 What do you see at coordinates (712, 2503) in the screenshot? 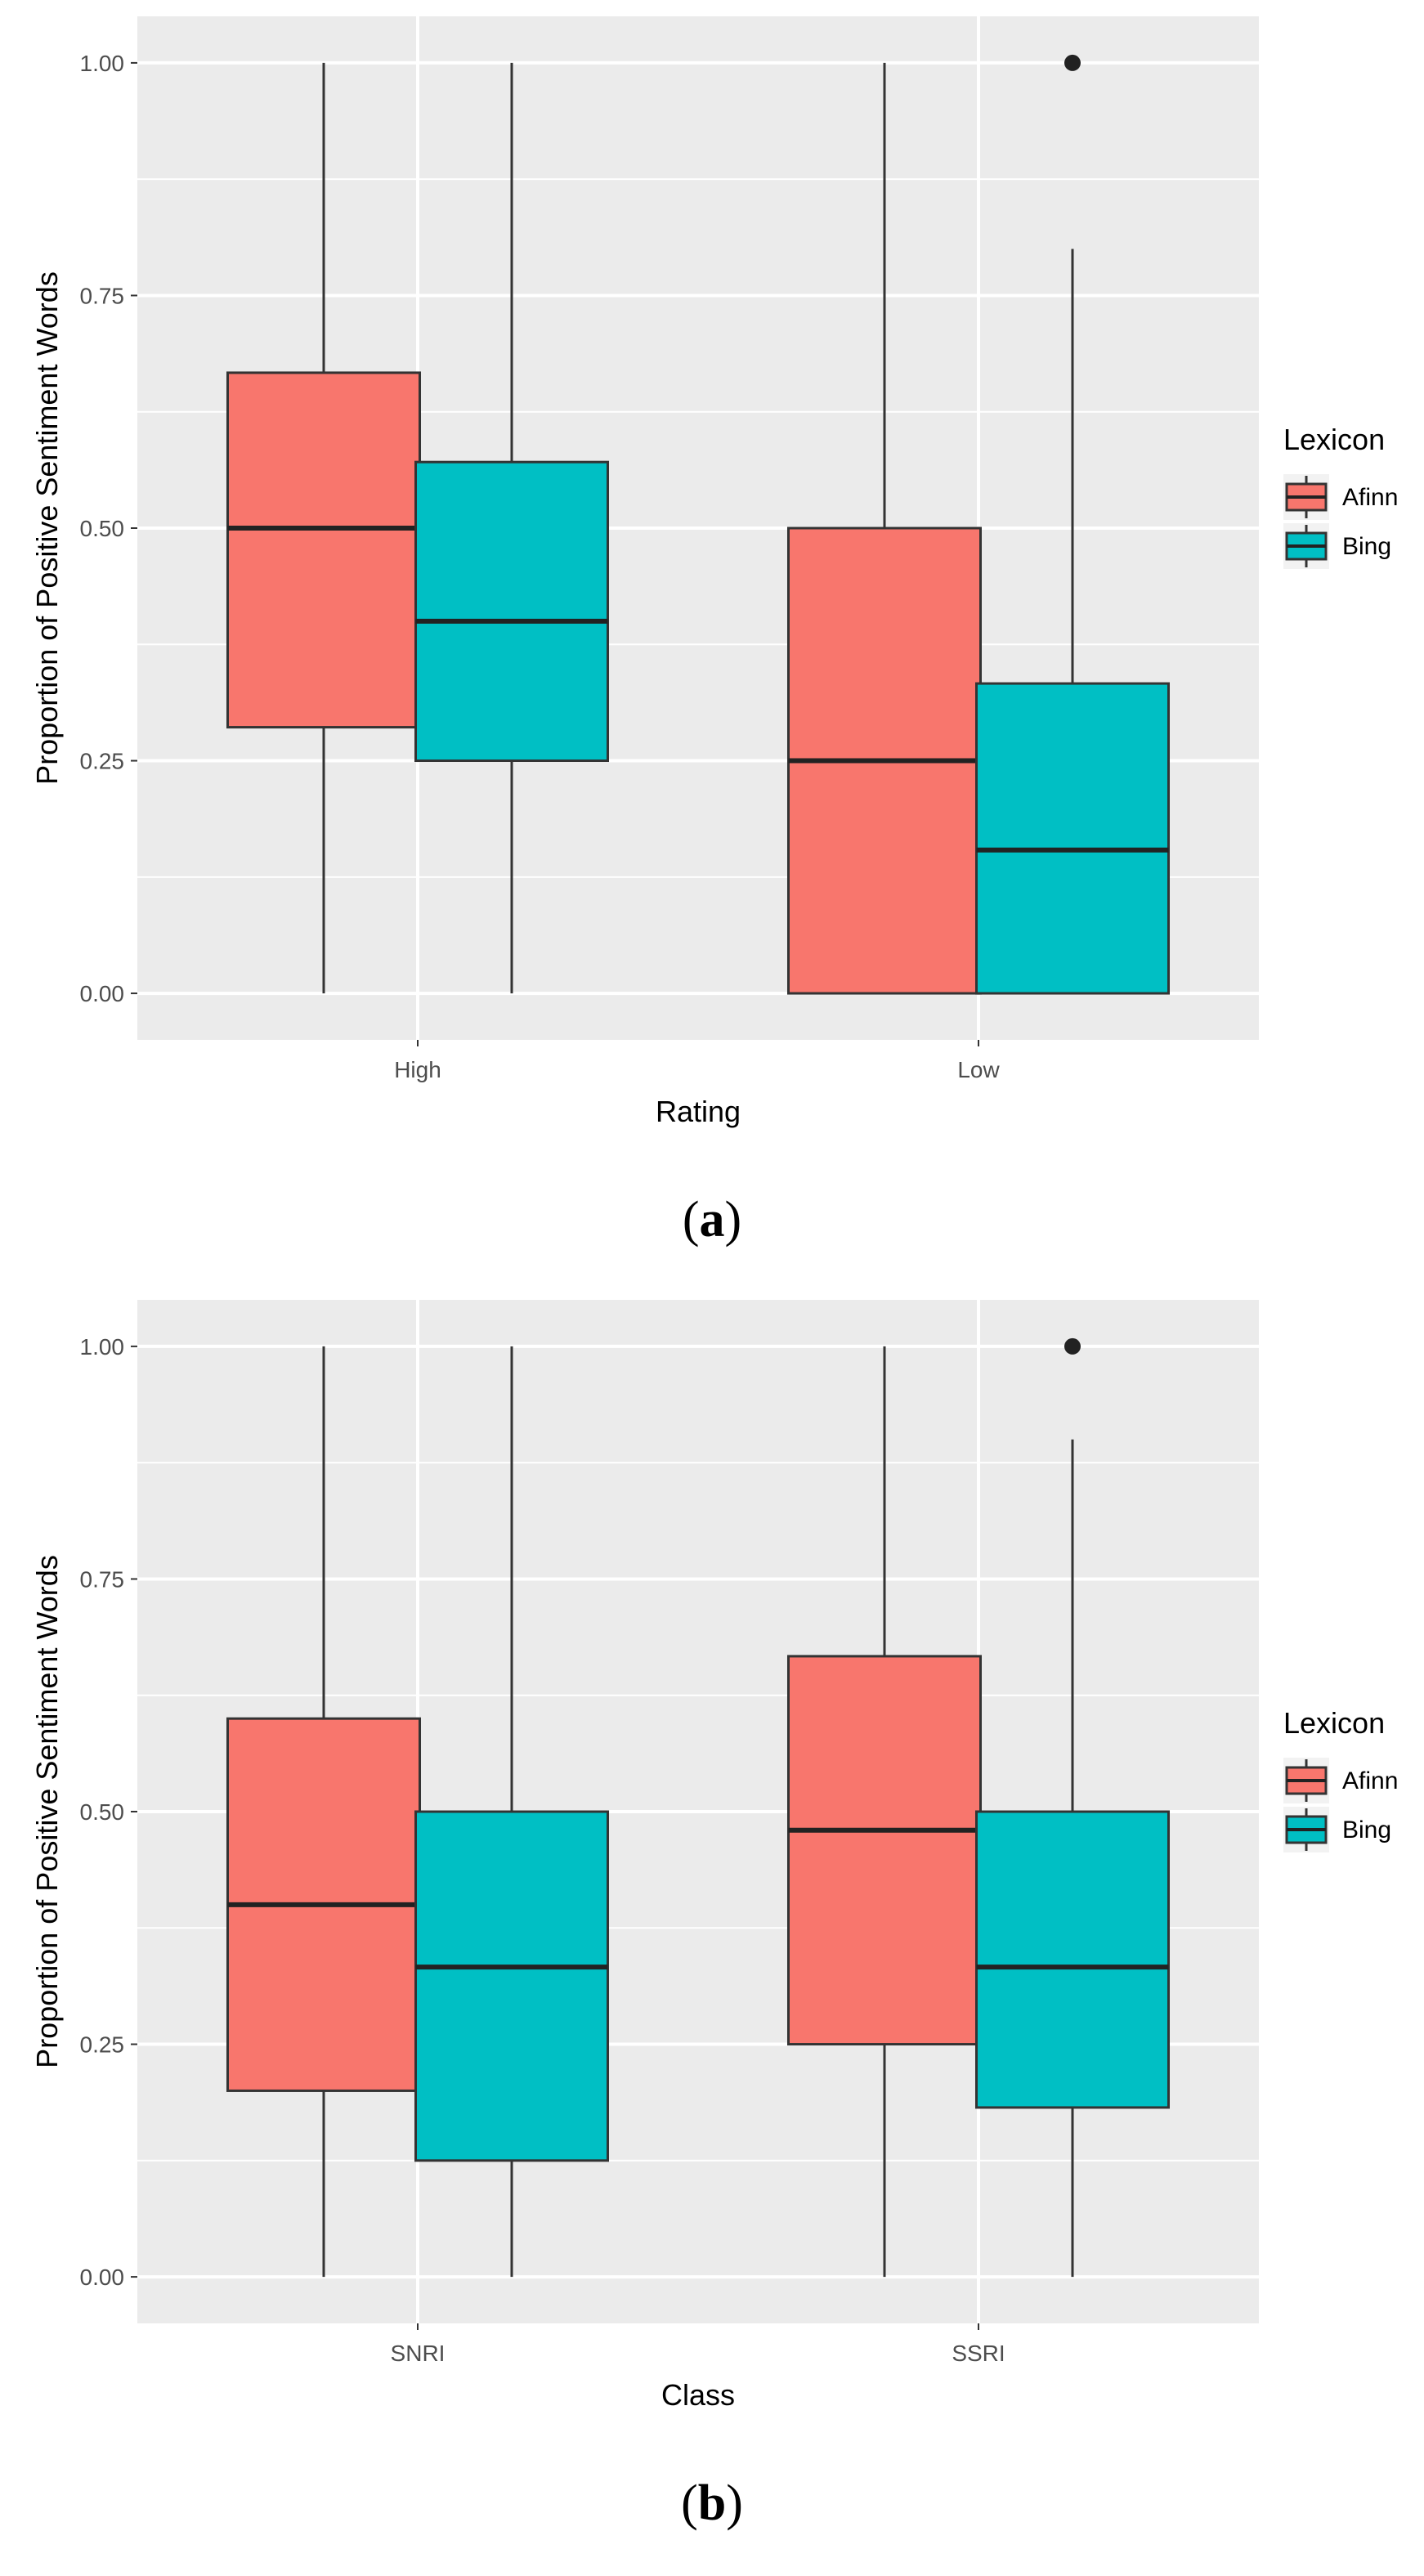
I see `panel-label: (b)` at bounding box center [712, 2503].